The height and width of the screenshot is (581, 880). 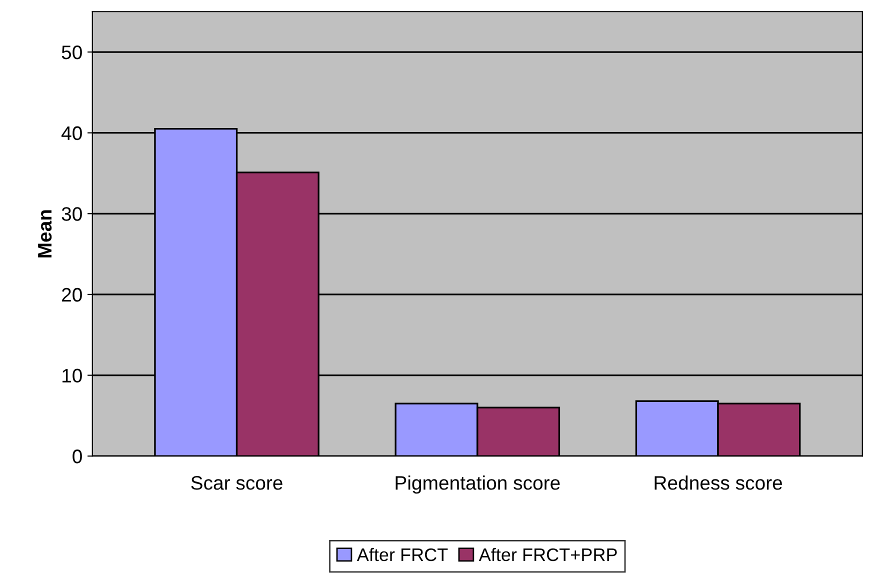 I want to click on y-tick-label: 10, so click(x=72, y=375).